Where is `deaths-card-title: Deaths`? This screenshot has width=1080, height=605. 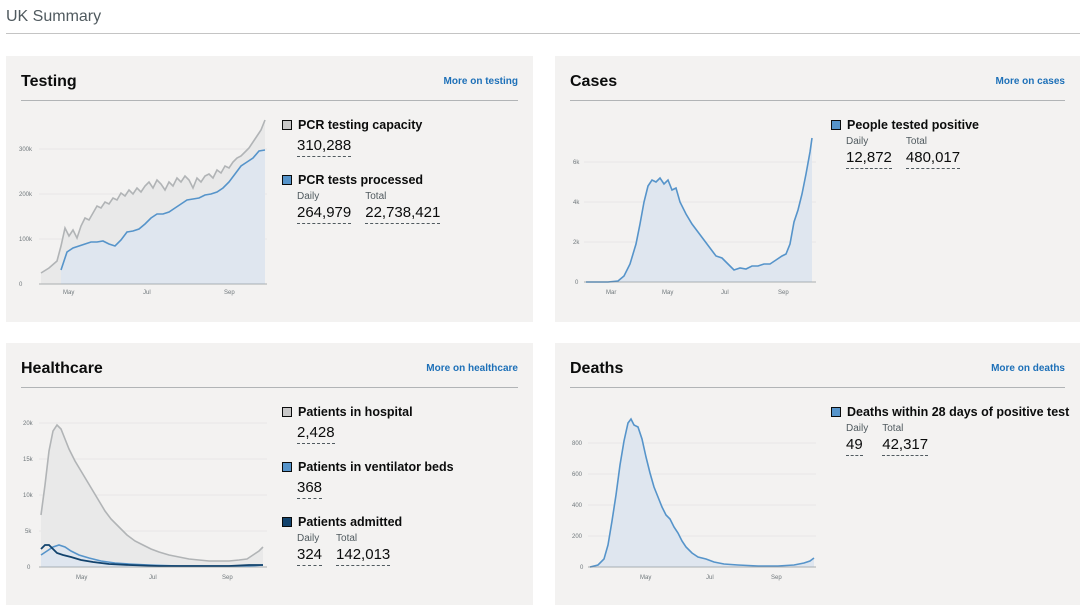 deaths-card-title: Deaths is located at coordinates (597, 368).